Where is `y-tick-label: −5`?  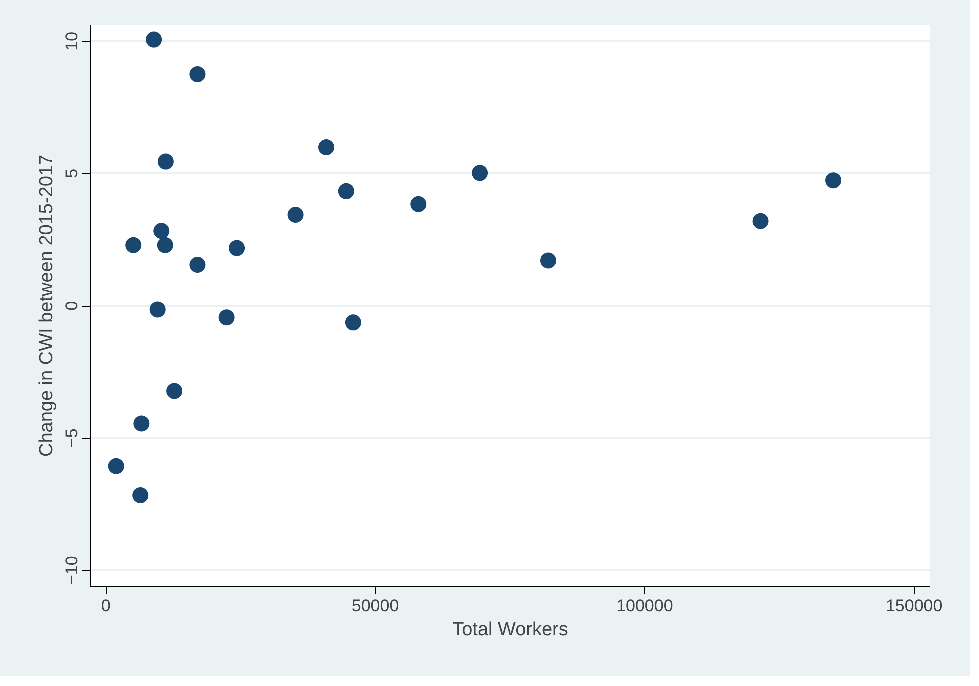 y-tick-label: −5 is located at coordinates (72, 438).